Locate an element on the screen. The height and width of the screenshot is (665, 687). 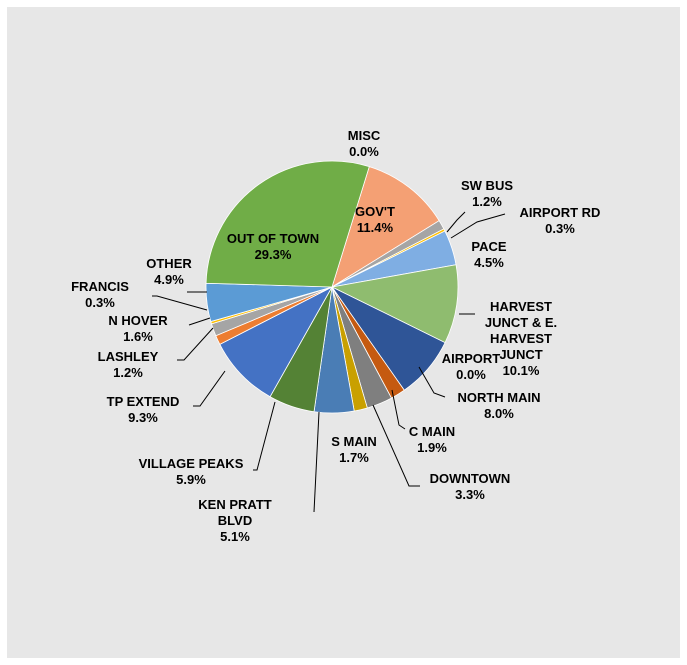
pie-slice-out-of-town is located at coordinates (287, 224).